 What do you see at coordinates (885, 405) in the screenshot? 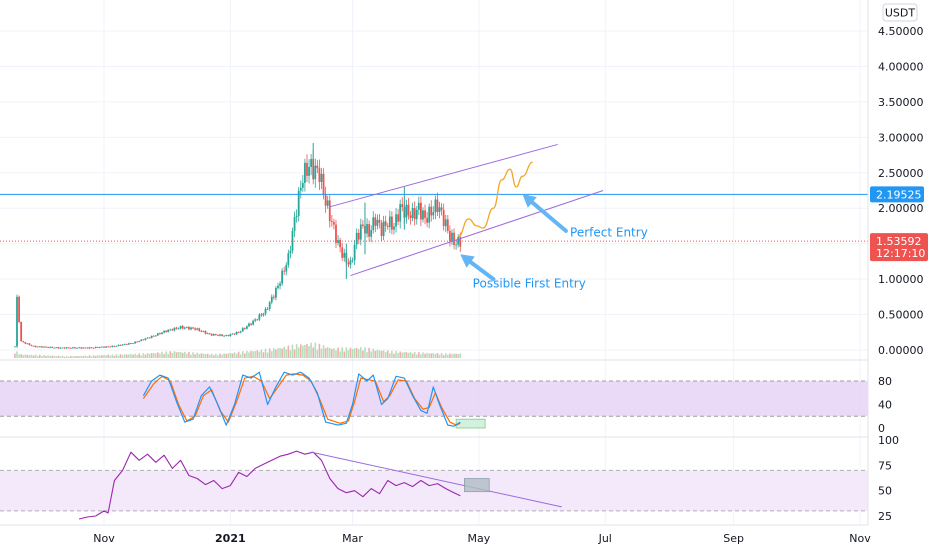
I see `stoch-tick-label: 40` at bounding box center [885, 405].